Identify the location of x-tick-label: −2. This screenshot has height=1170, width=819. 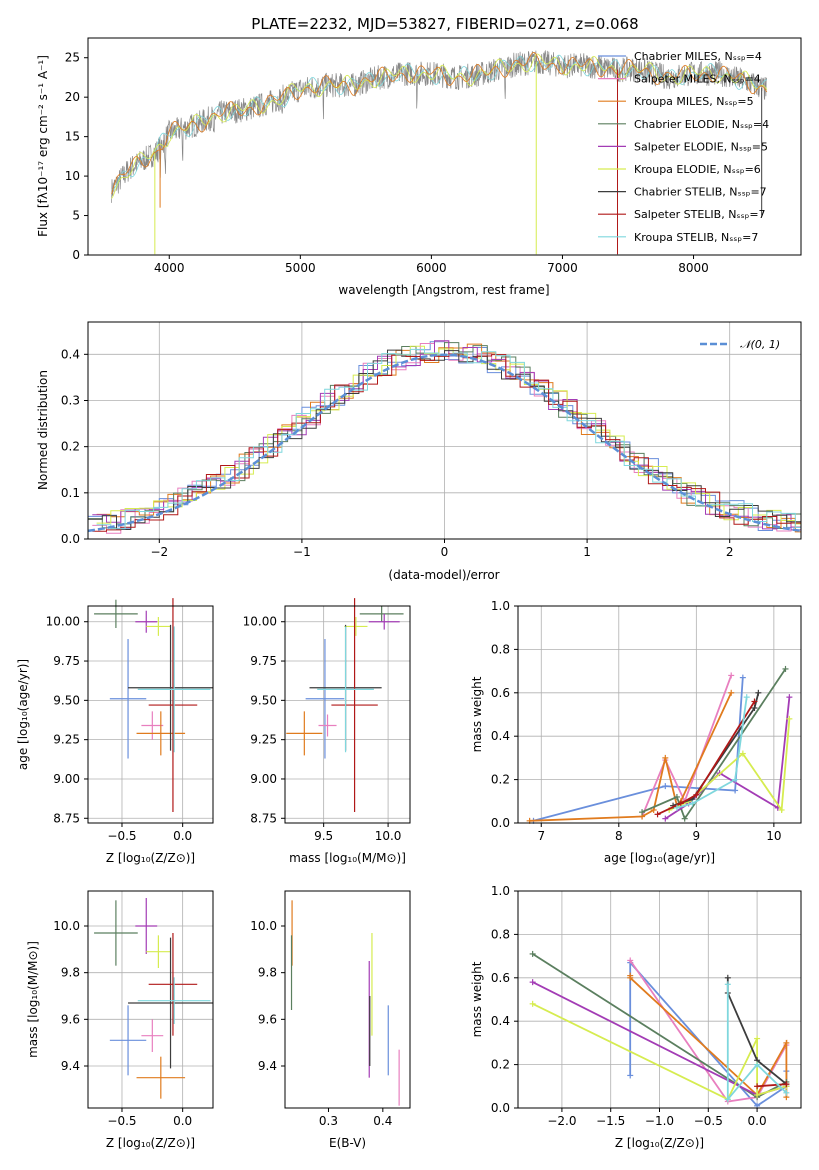
(159, 552).